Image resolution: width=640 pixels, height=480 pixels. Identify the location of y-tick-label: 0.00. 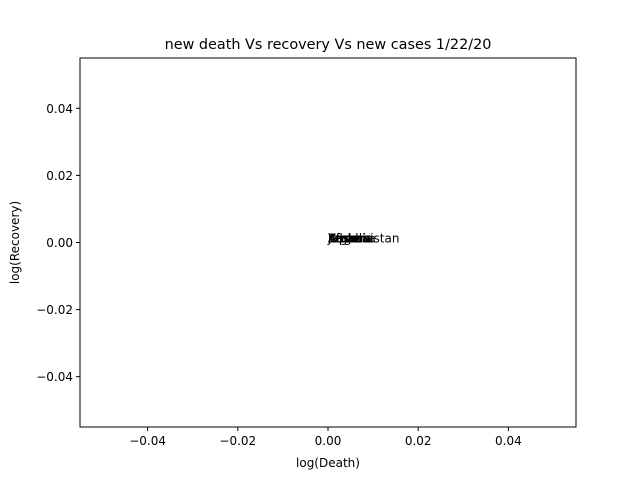
(59, 243).